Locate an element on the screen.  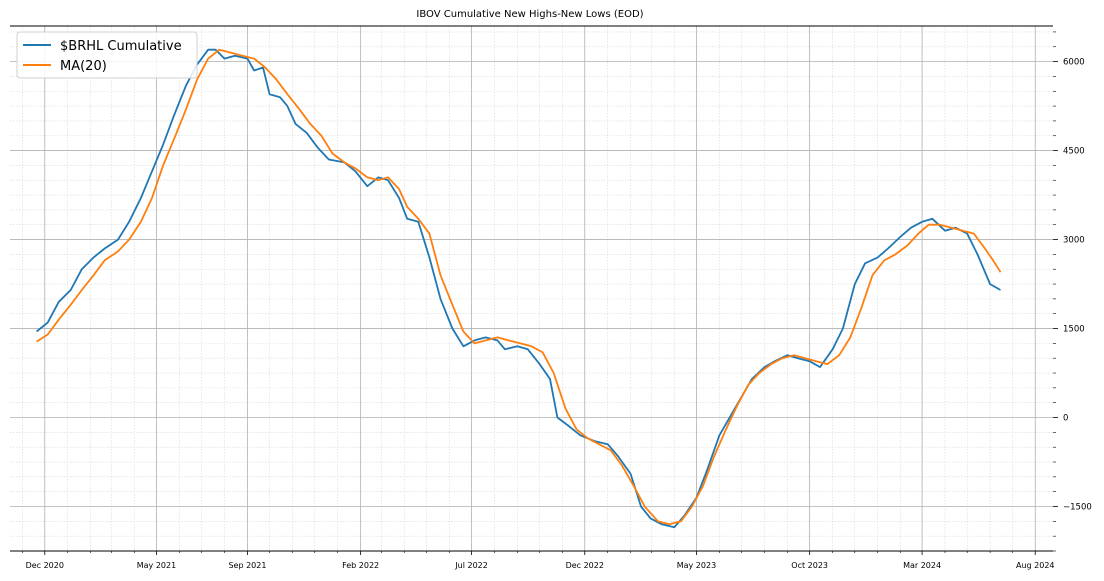
y-tick-label: 1500 is located at coordinates (1074, 330).